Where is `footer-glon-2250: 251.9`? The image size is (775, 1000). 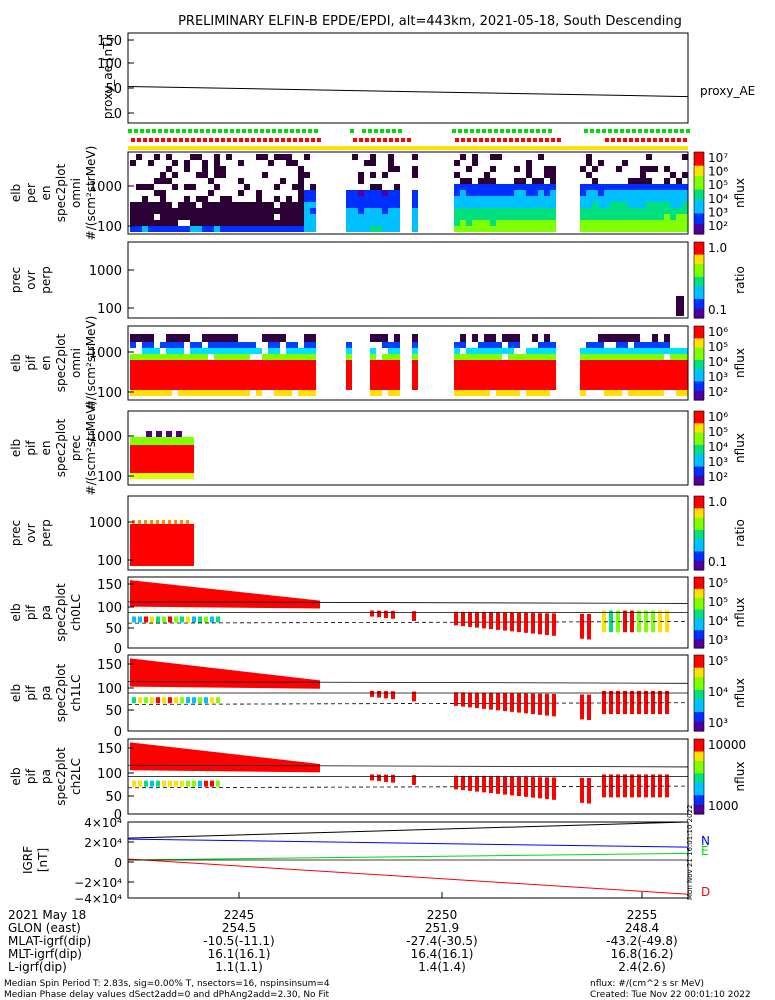
footer-glon-2250: 251.9 is located at coordinates (442, 928).